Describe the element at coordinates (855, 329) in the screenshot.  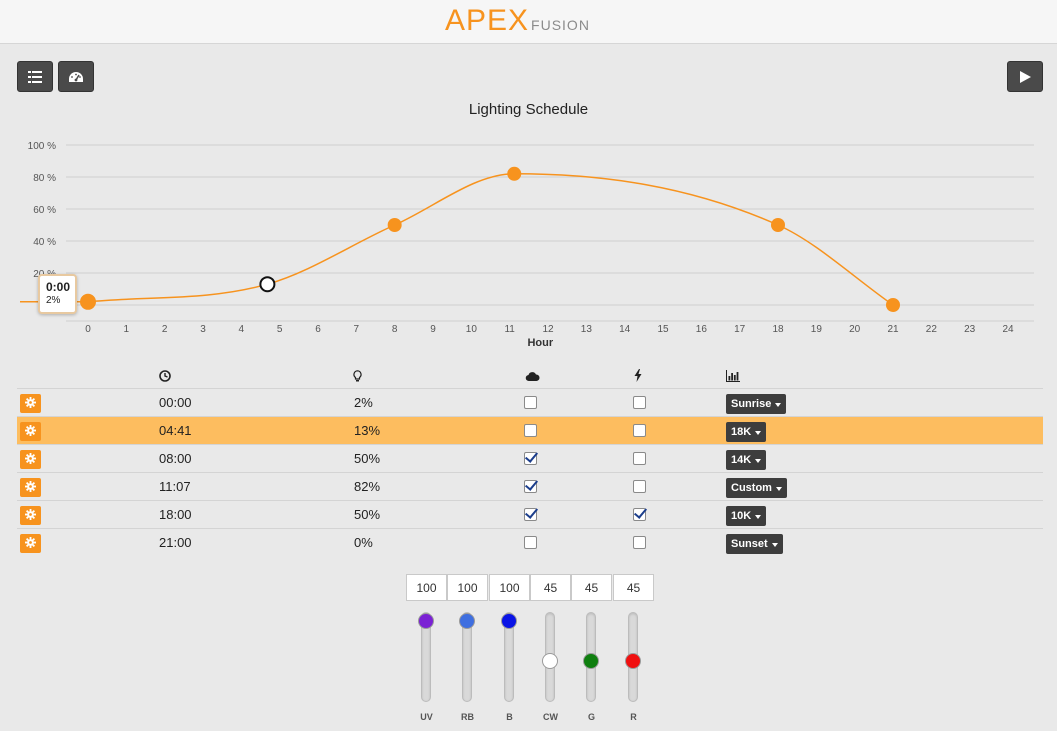
I see `x-tick-label: 20` at that location.